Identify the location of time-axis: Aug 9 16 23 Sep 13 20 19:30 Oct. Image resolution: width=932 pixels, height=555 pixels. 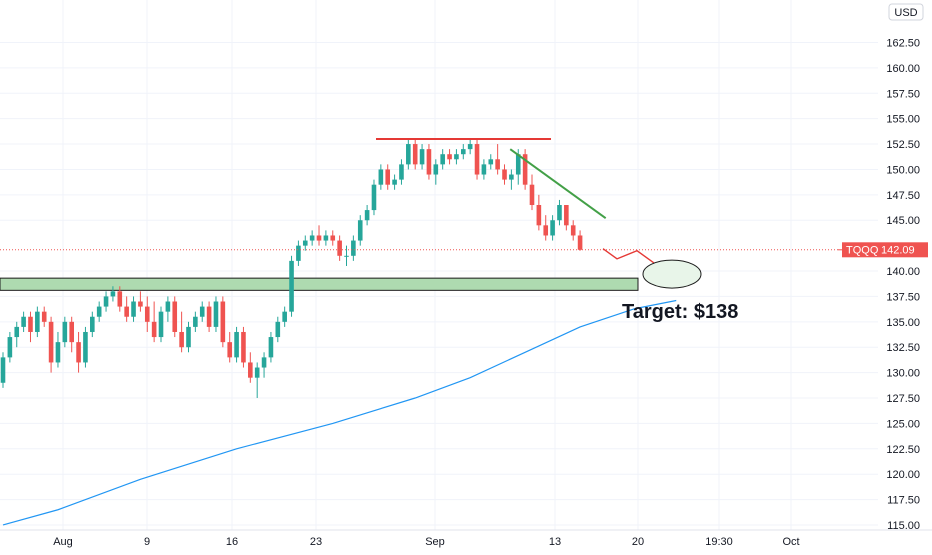
(466, 538).